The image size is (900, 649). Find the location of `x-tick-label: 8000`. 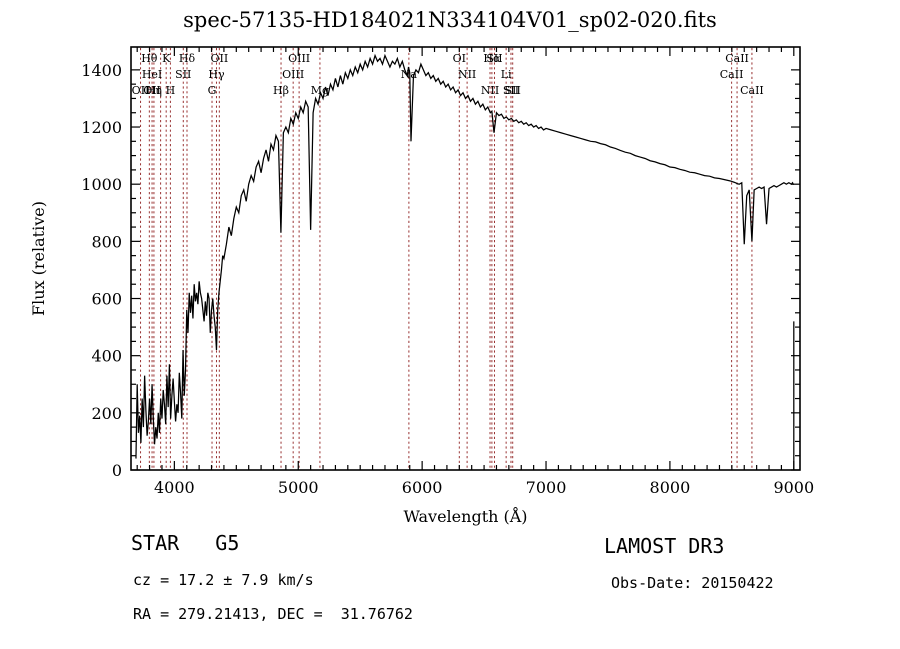

x-tick-label: 8000 is located at coordinates (670, 487).